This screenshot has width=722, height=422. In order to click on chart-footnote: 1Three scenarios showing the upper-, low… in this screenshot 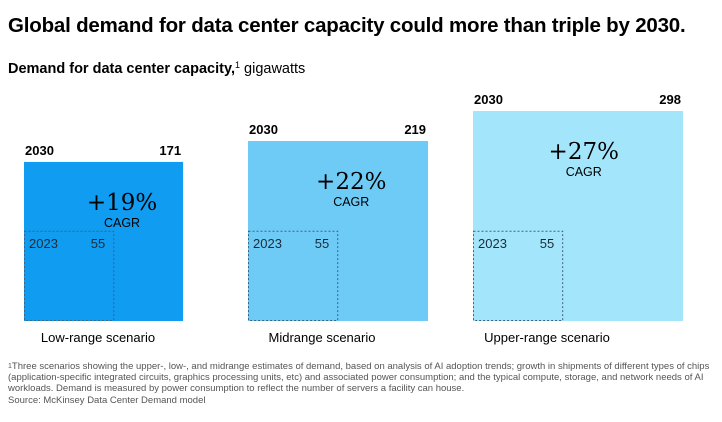, I will do `click(361, 383)`.